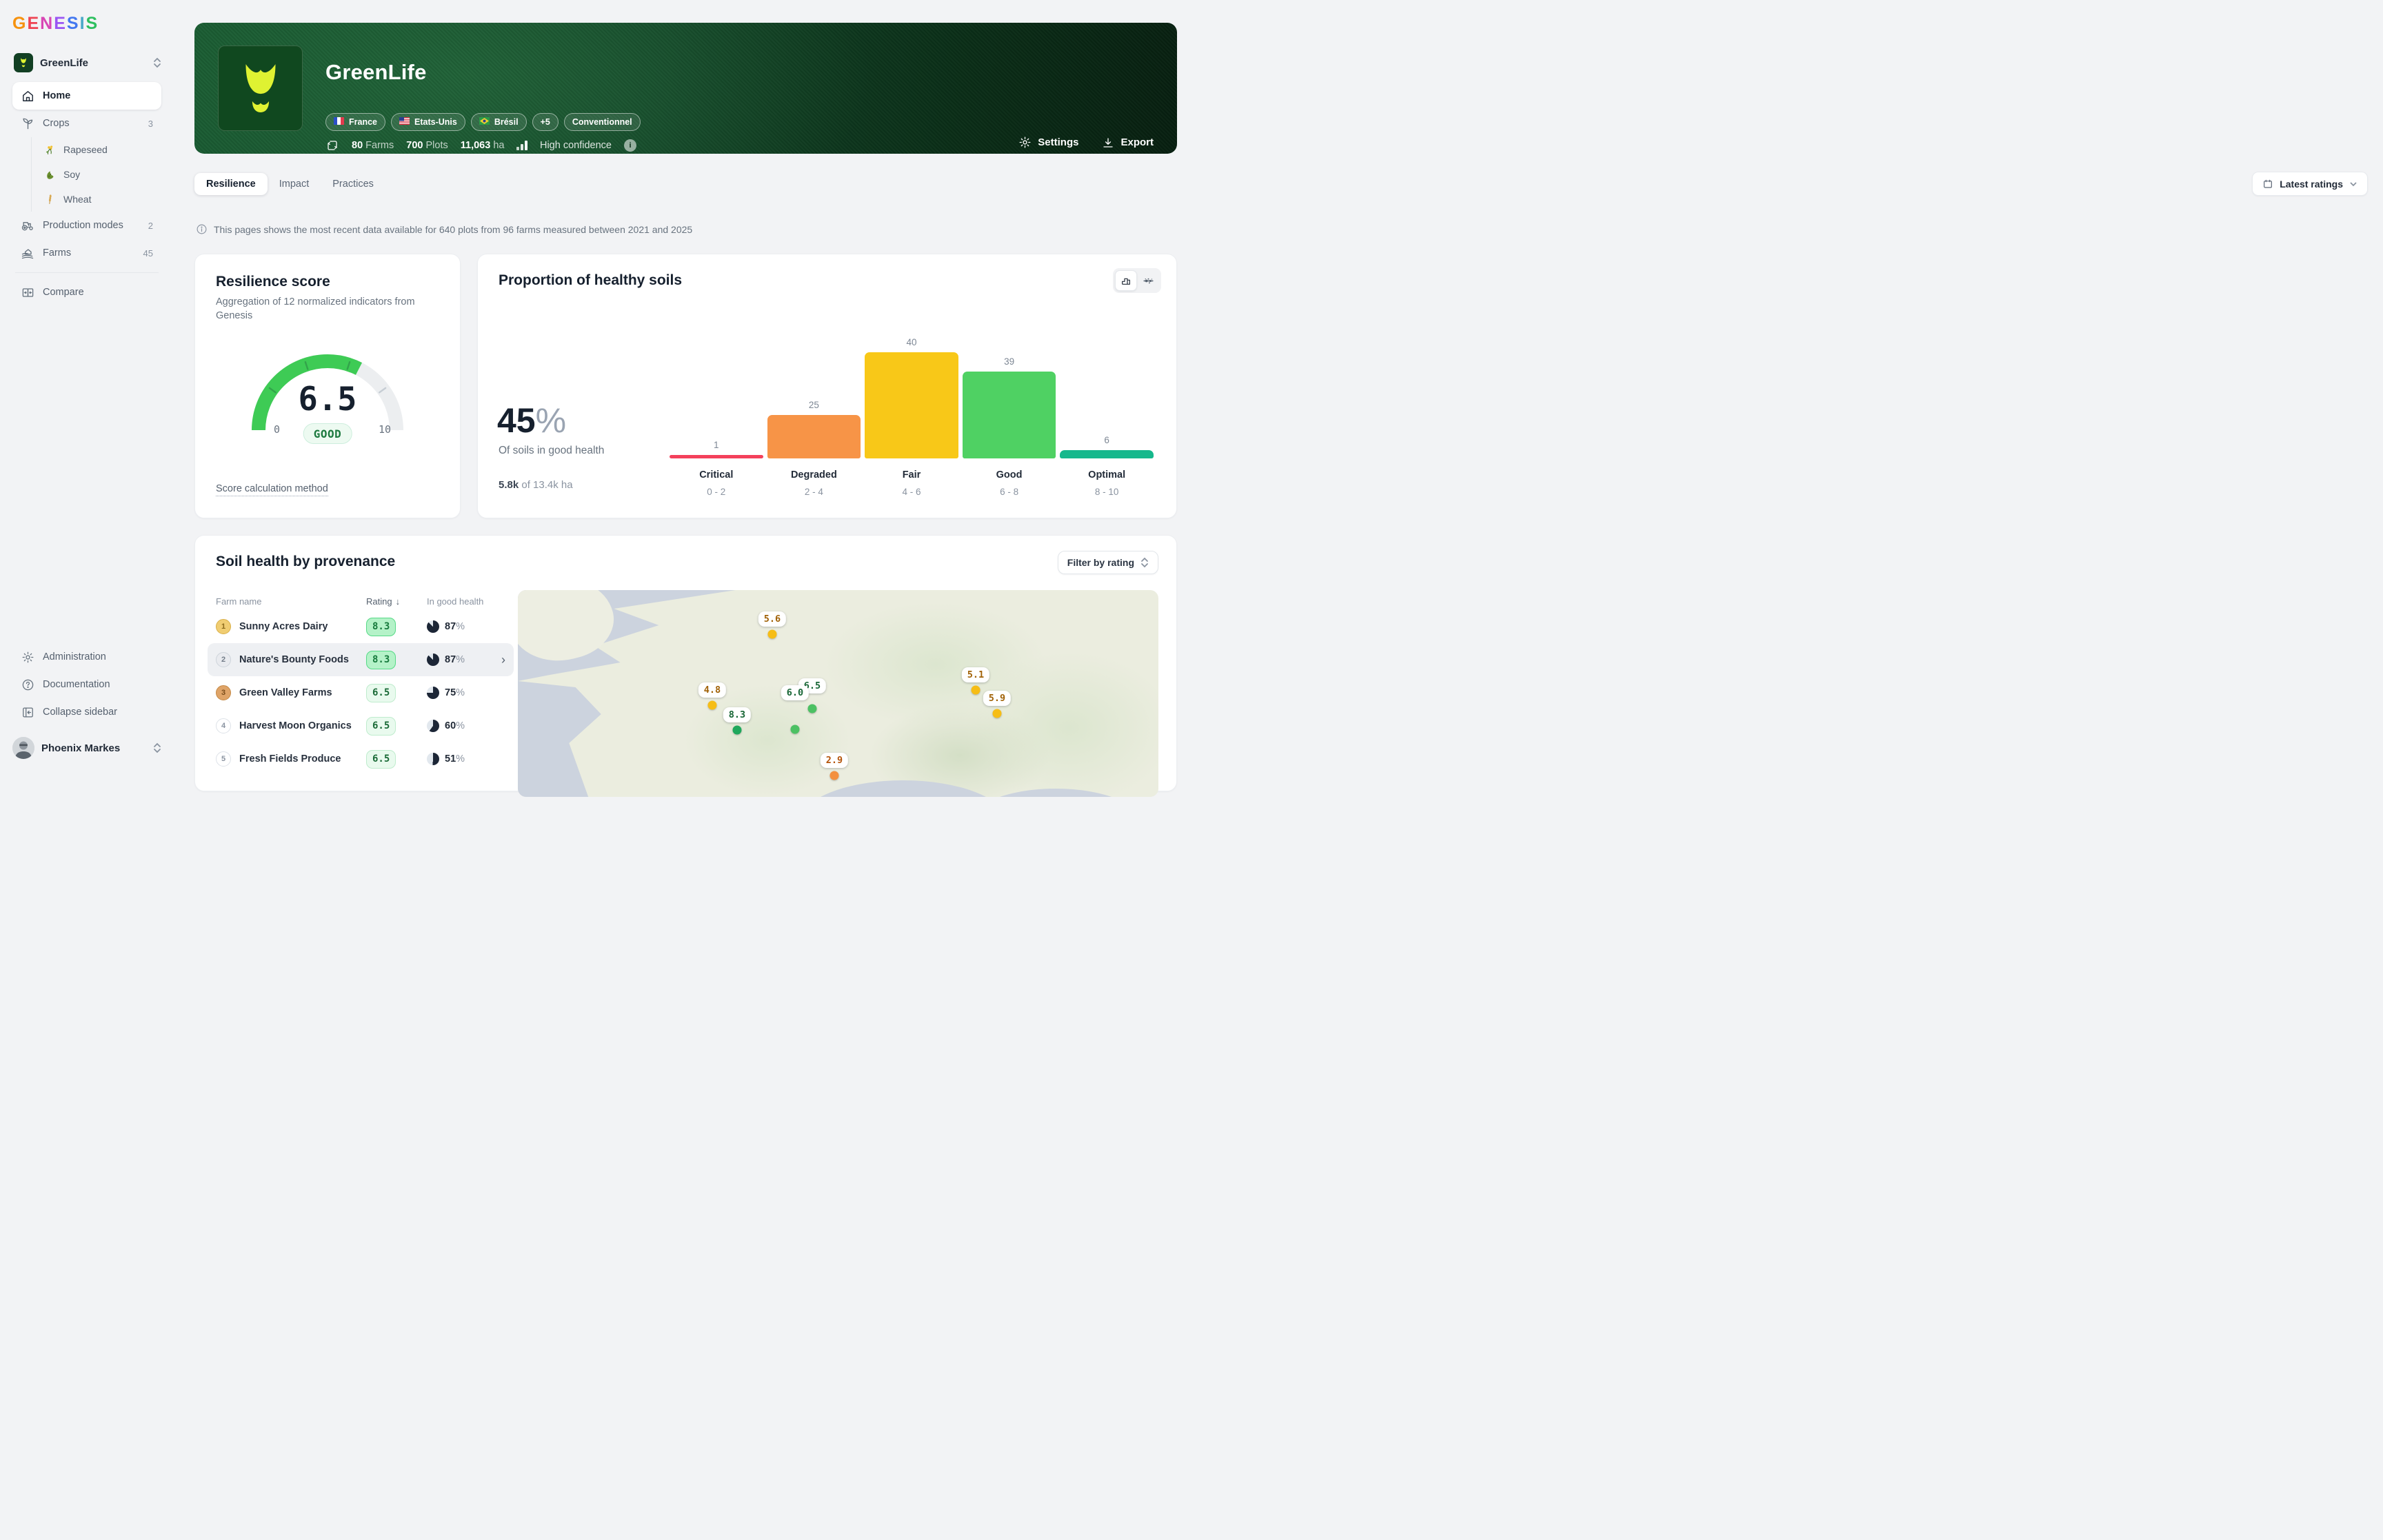 This screenshot has height=1540, width=2383. What do you see at coordinates (239, 602) in the screenshot?
I see `column-farm-name: Farm name` at bounding box center [239, 602].